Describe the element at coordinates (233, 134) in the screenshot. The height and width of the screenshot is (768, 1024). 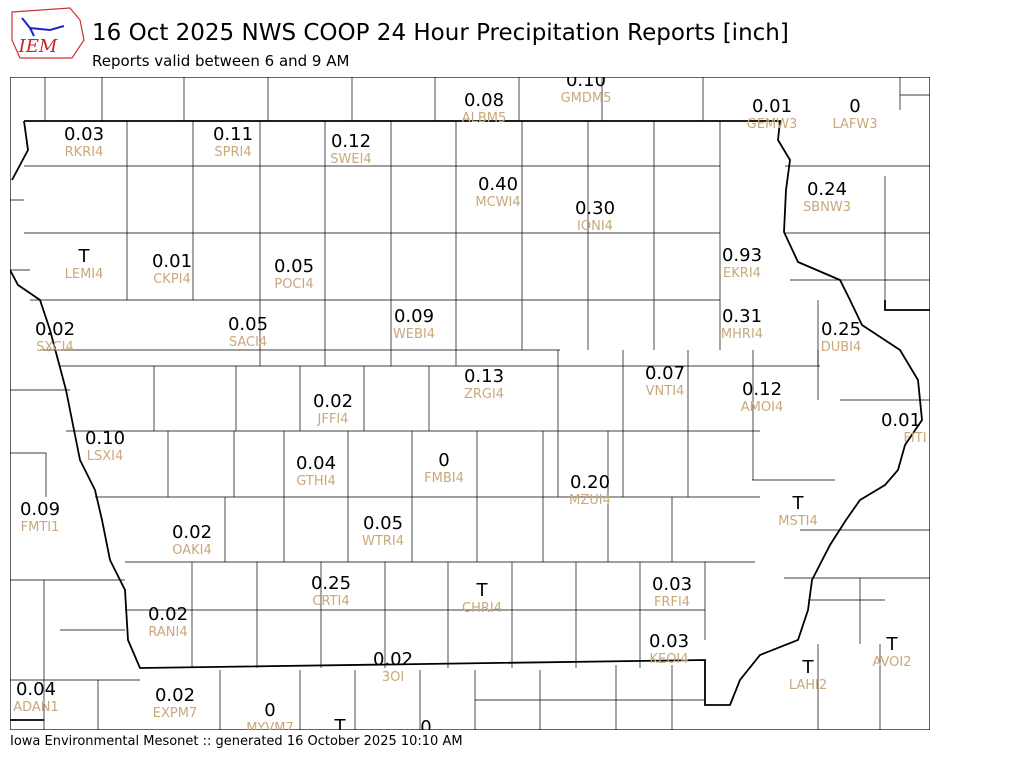
I see `station-value: 0.11` at that location.